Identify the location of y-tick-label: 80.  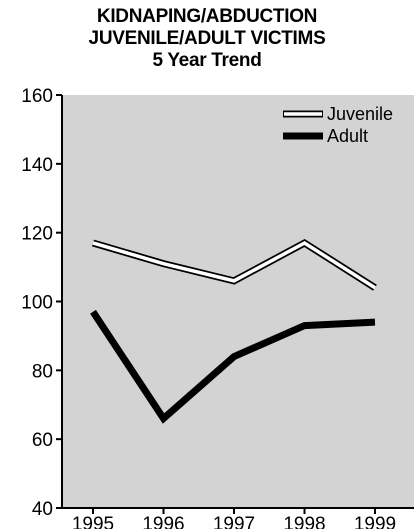
(42, 371).